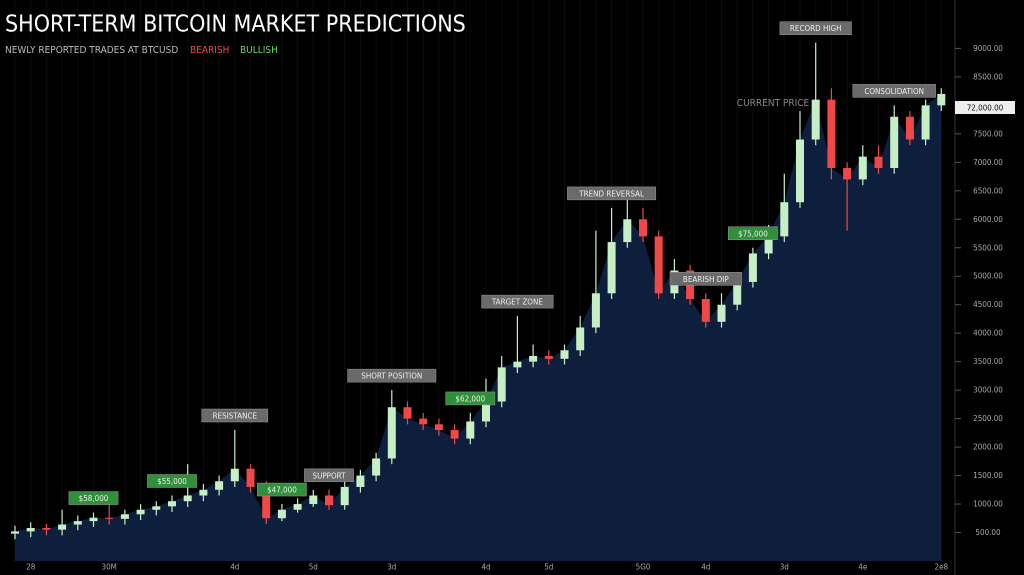  I want to click on annotation: $55,000, so click(172, 481).